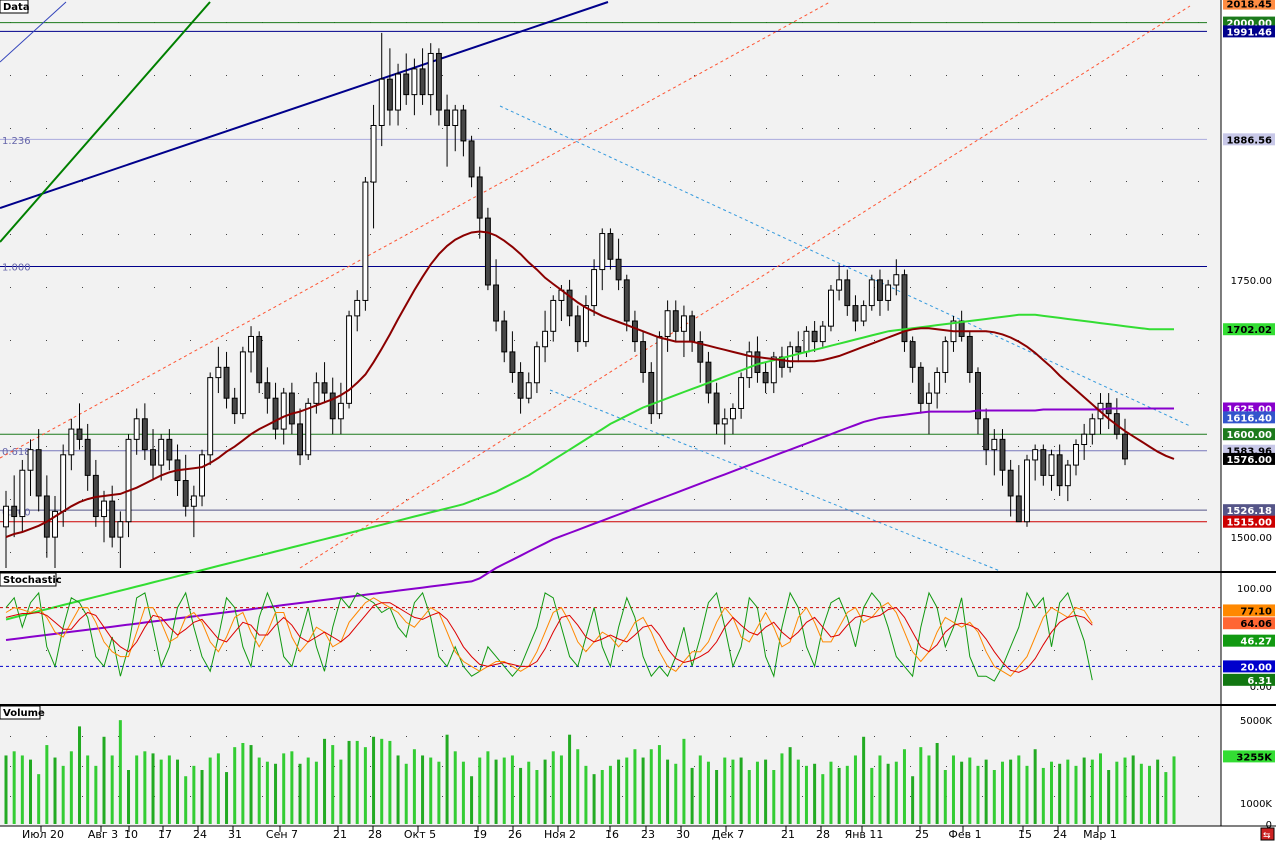 The image size is (1276, 842). I want to click on price-tag-label: 64.06, so click(1256, 624).